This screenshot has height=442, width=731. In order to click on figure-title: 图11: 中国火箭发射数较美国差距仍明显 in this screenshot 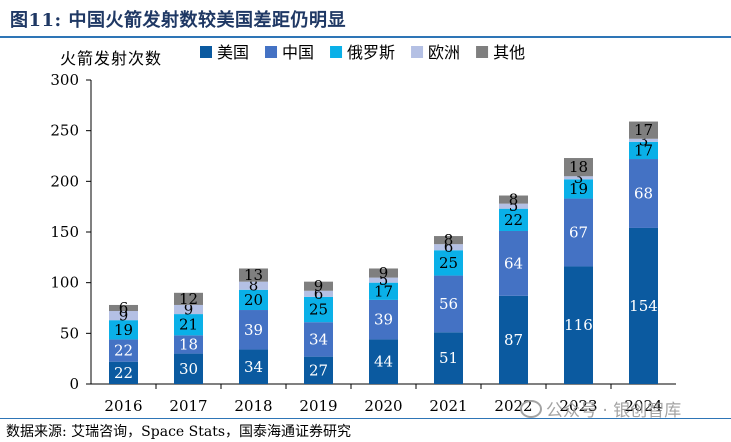, I will do `click(178, 20)`.